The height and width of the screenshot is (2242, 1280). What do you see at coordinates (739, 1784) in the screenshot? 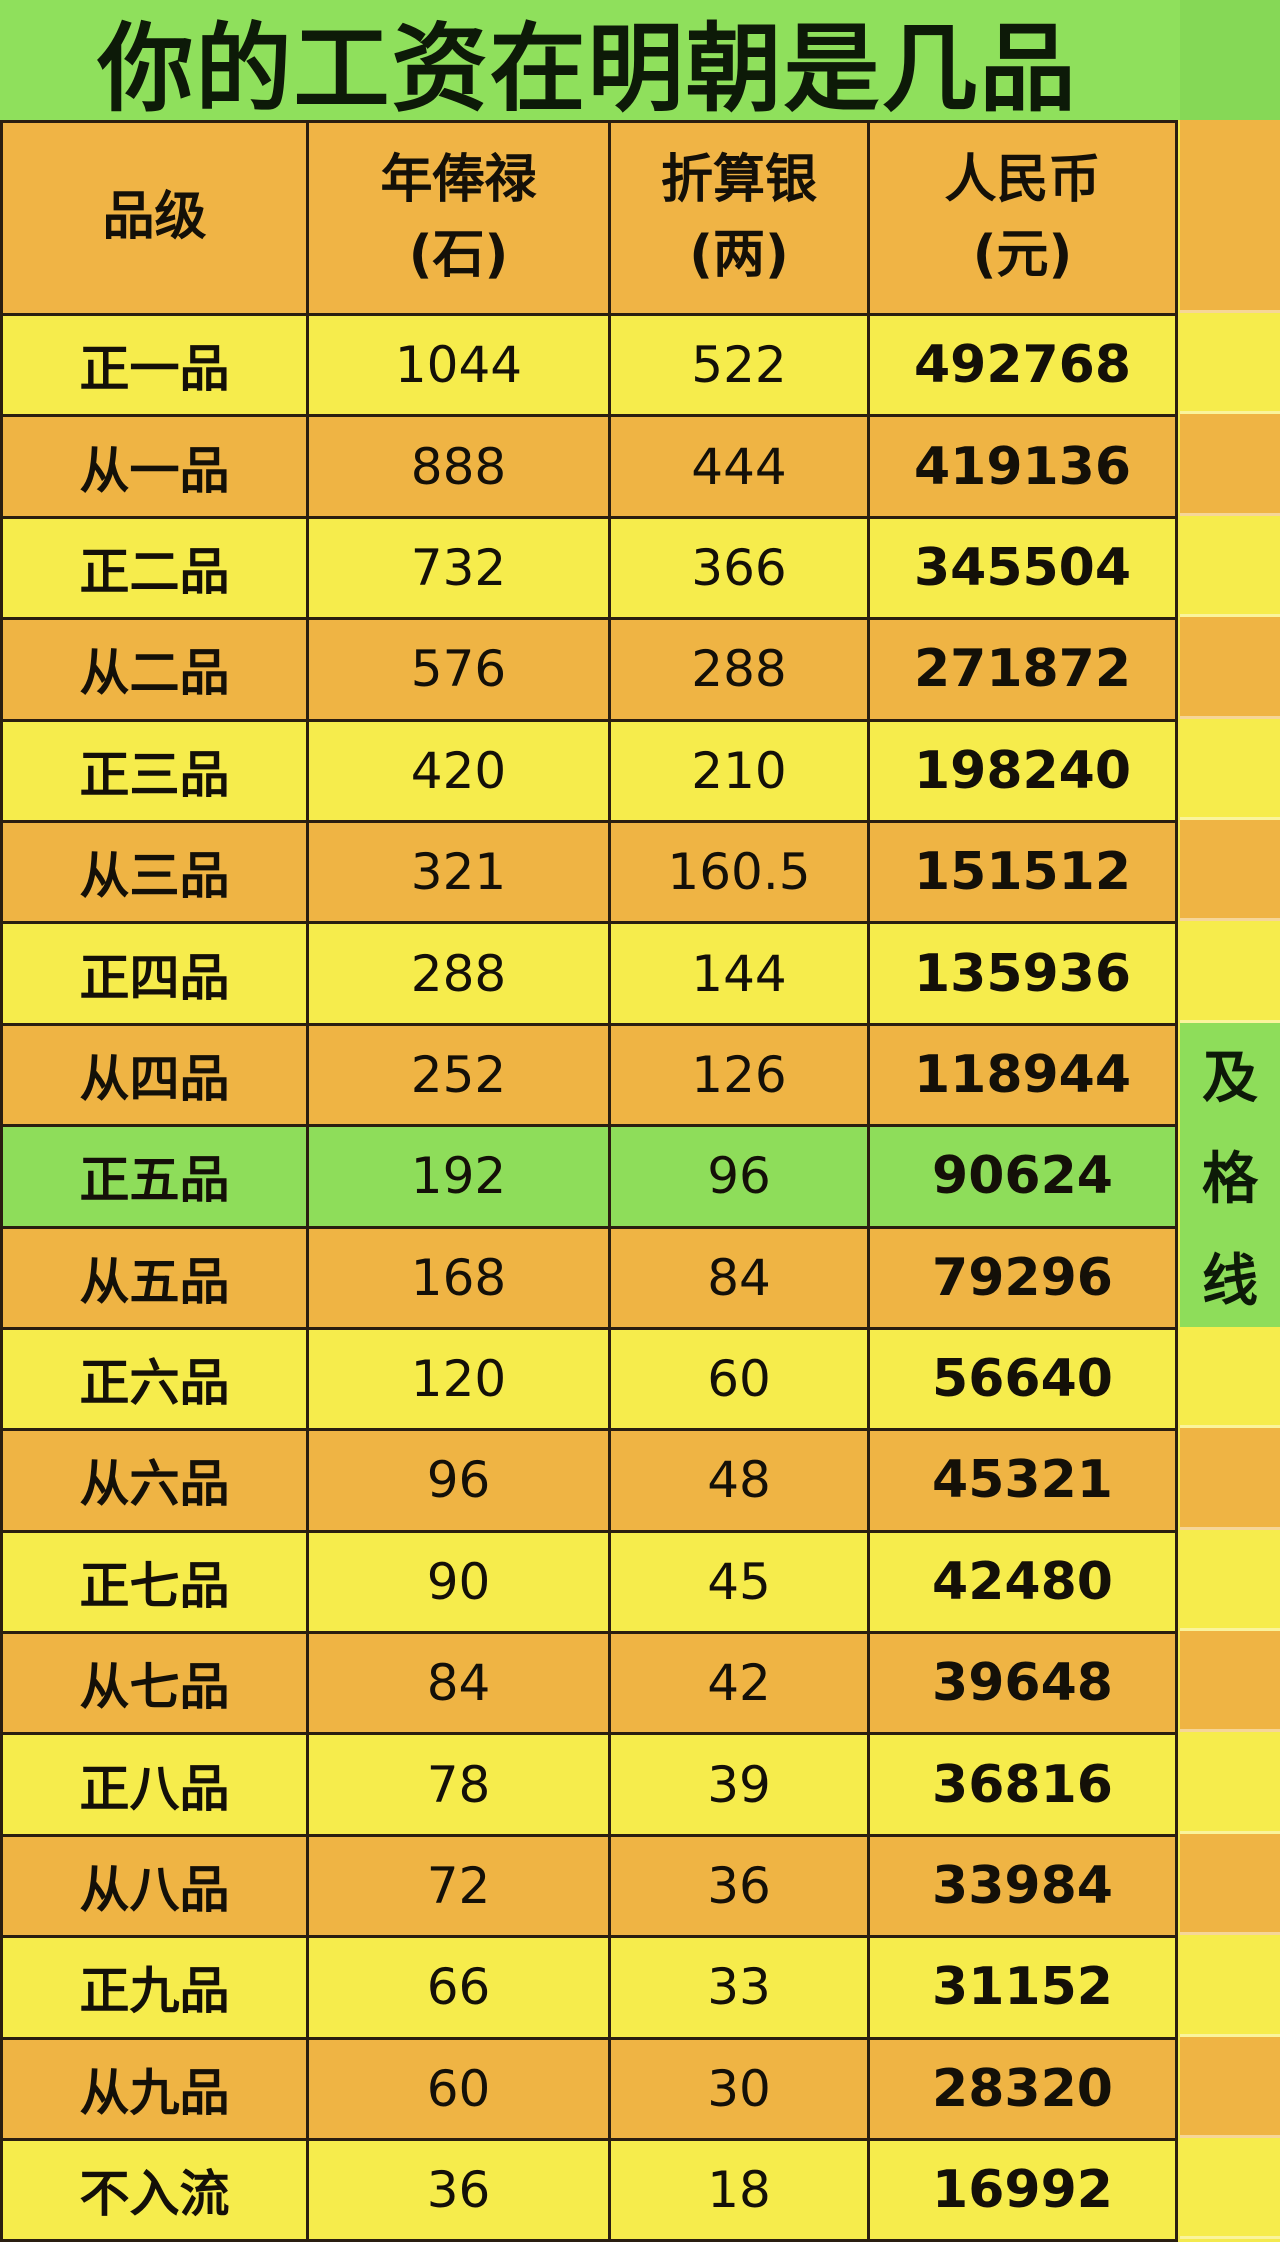
I see `silver-cell: 39` at bounding box center [739, 1784].